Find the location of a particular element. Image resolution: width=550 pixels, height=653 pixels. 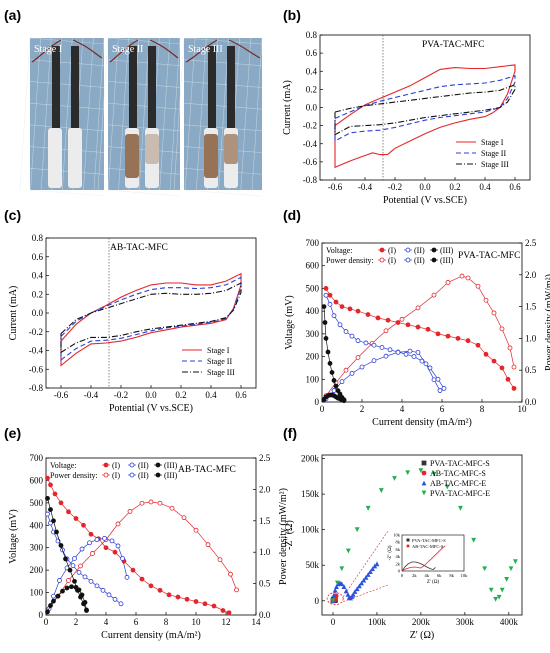

y-tick-label: 200 is located at coordinates (313, 357).